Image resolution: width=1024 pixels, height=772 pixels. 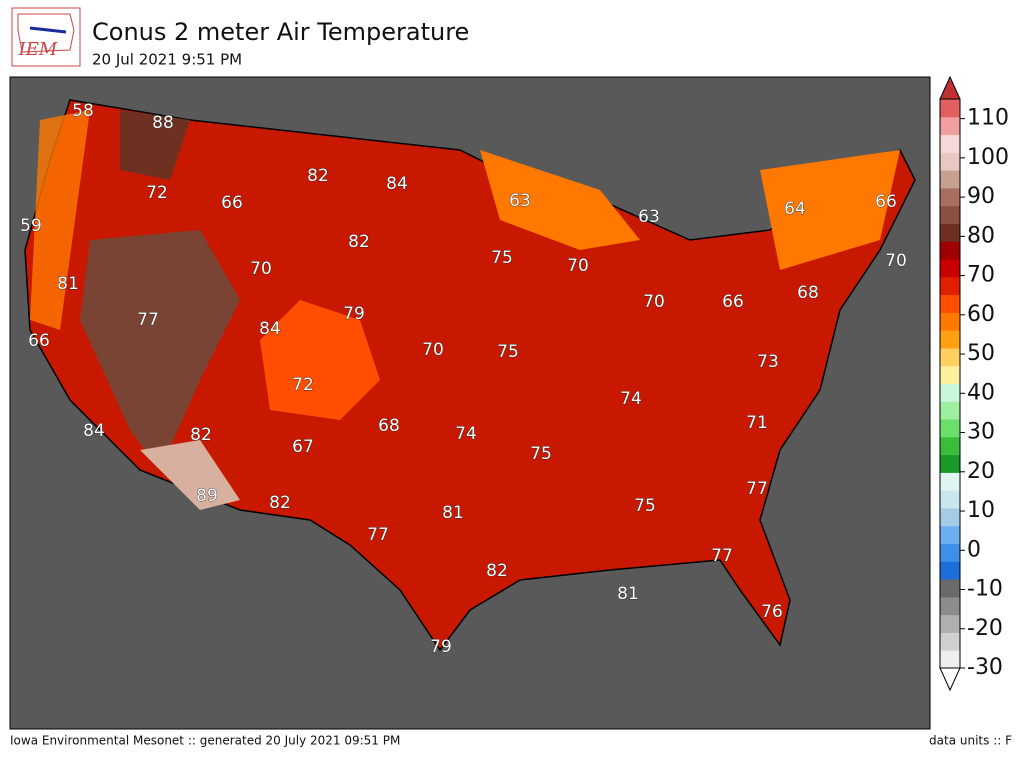 What do you see at coordinates (772, 612) in the screenshot?
I see `temperature-label: 76` at bounding box center [772, 612].